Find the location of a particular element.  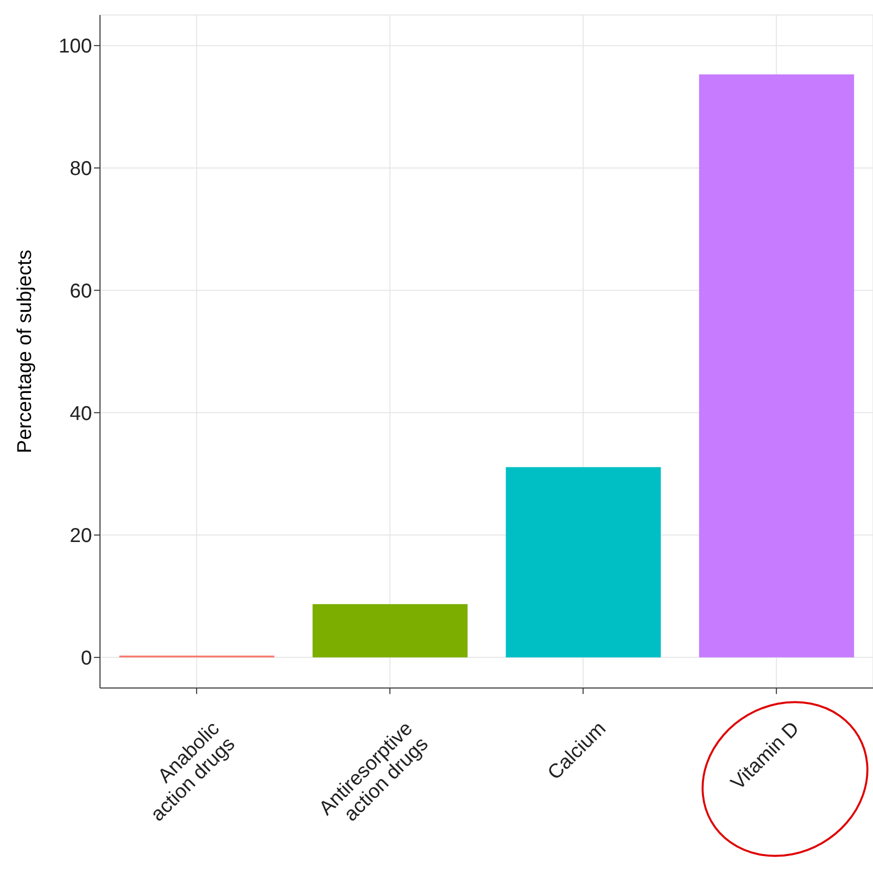

y-tick-label: 0 is located at coordinates (86, 659).